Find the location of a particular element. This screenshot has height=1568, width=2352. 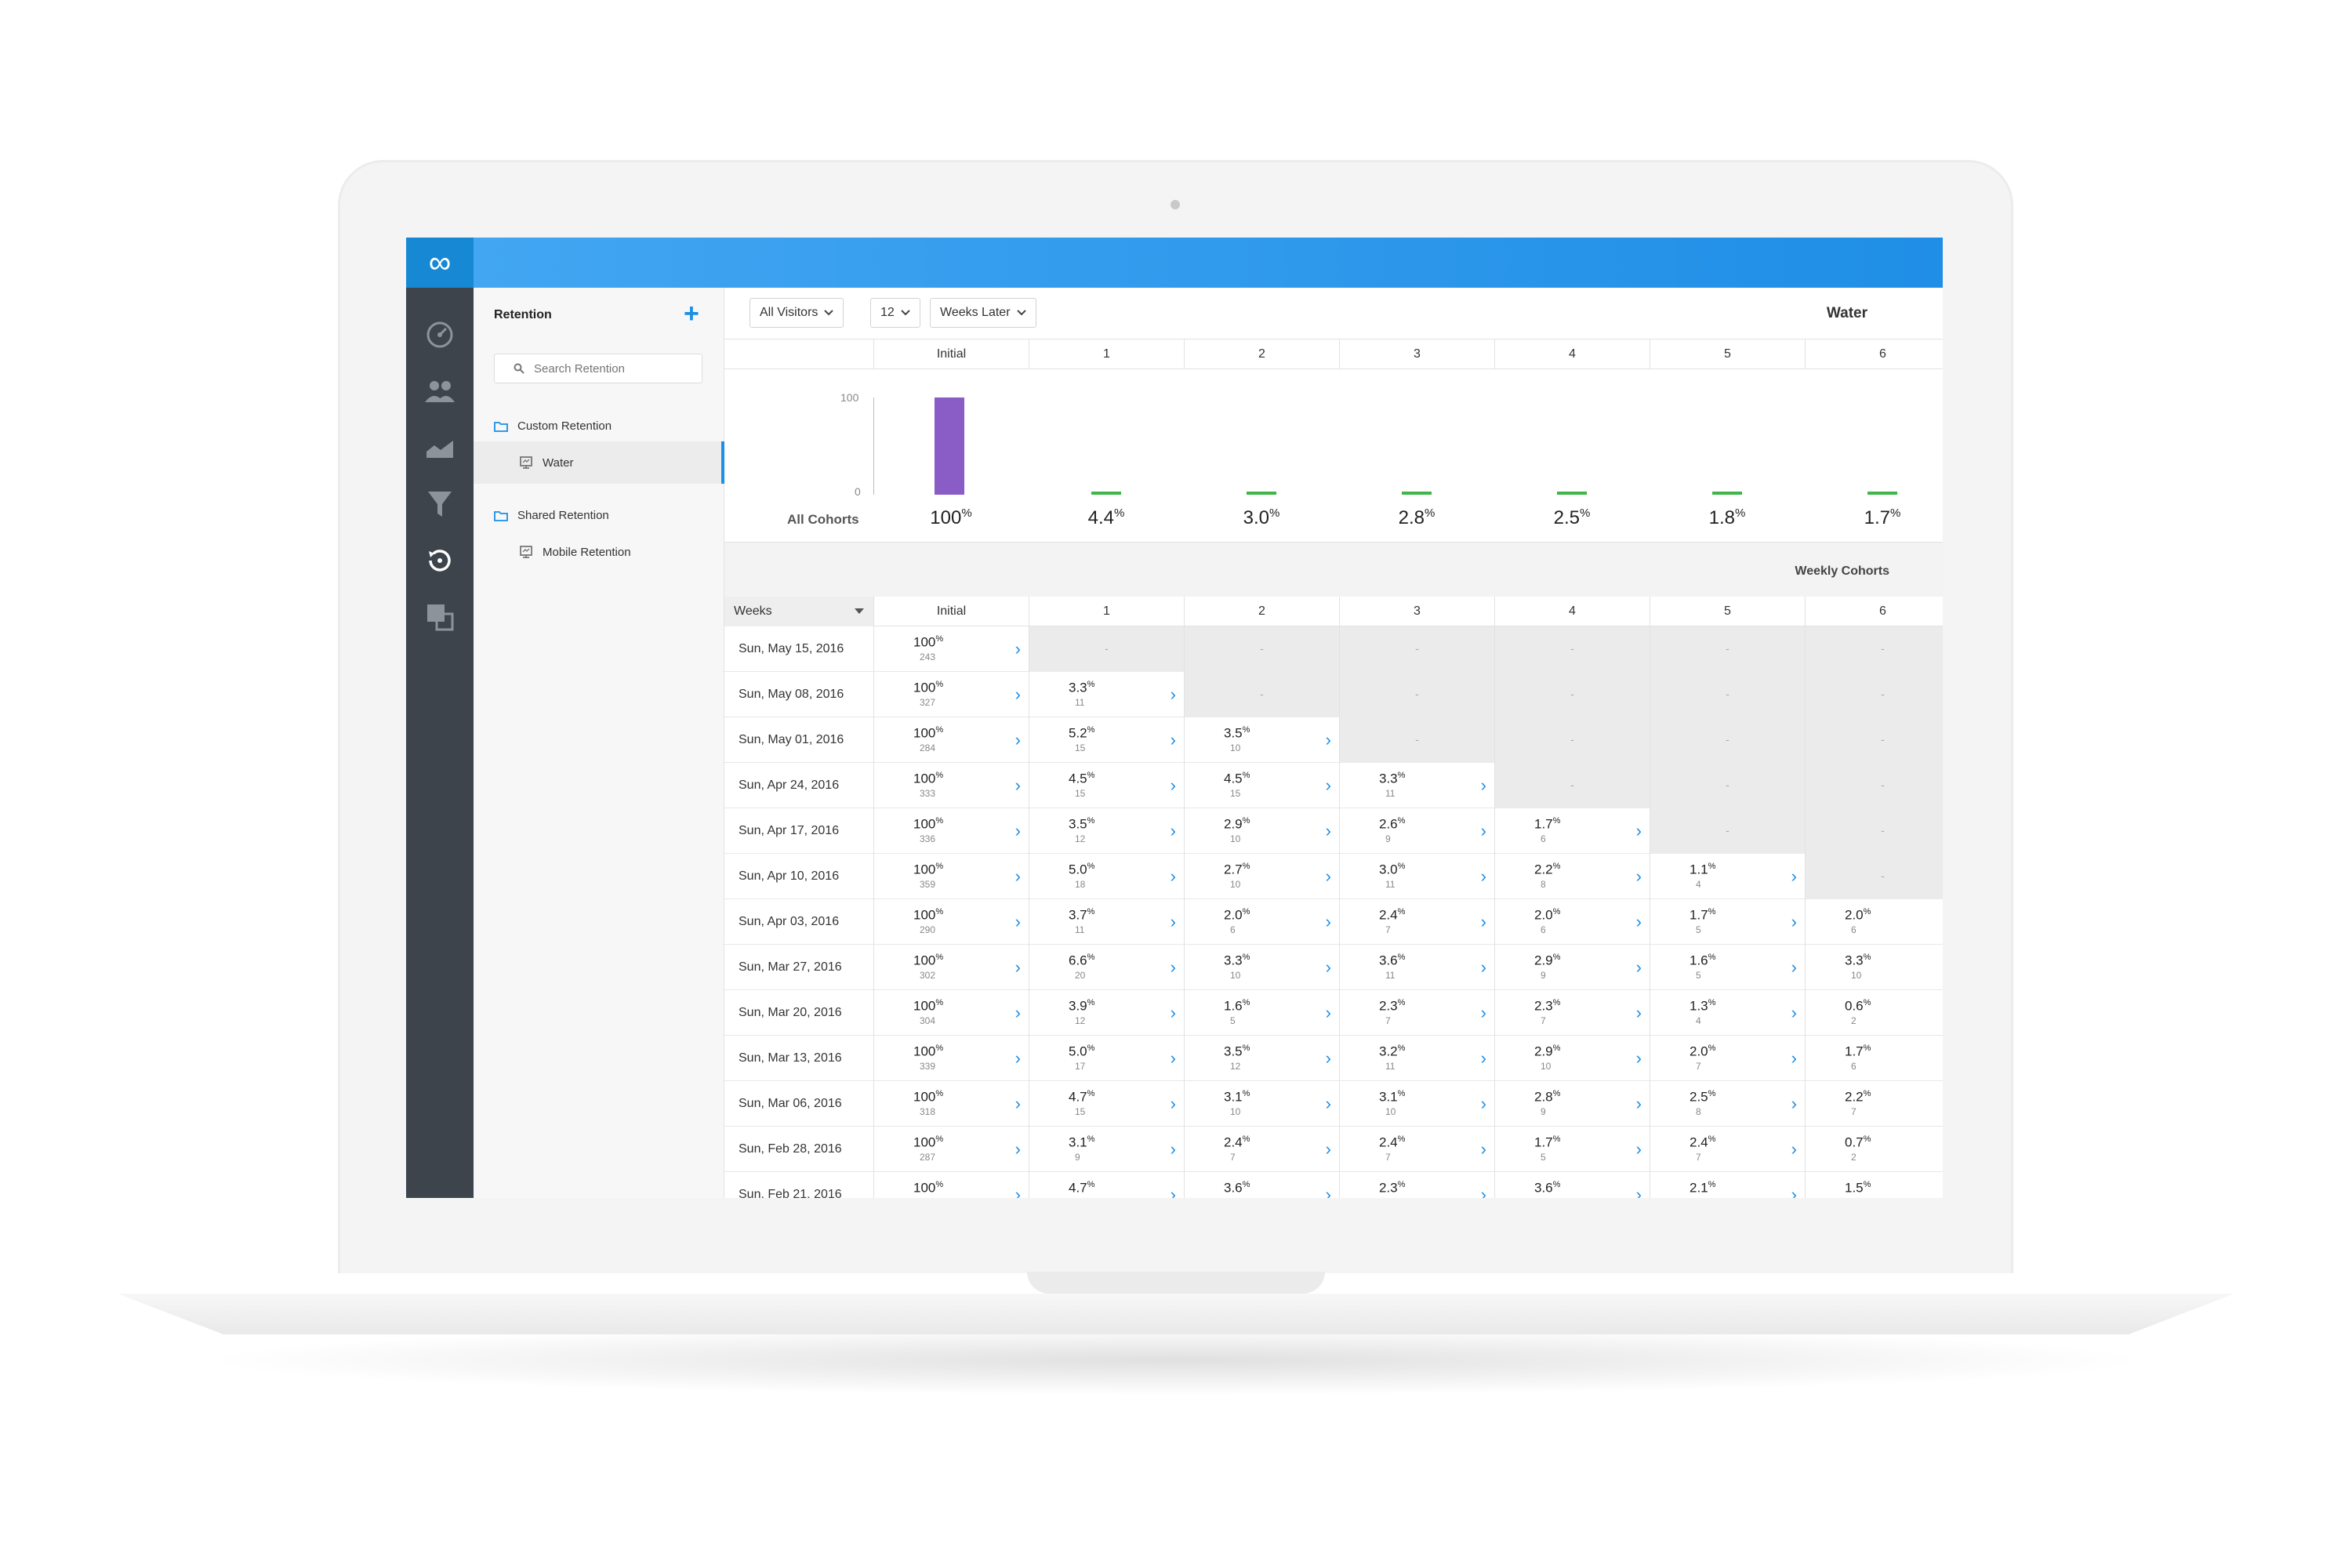

period-count-select: 12 is located at coordinates (895, 313).